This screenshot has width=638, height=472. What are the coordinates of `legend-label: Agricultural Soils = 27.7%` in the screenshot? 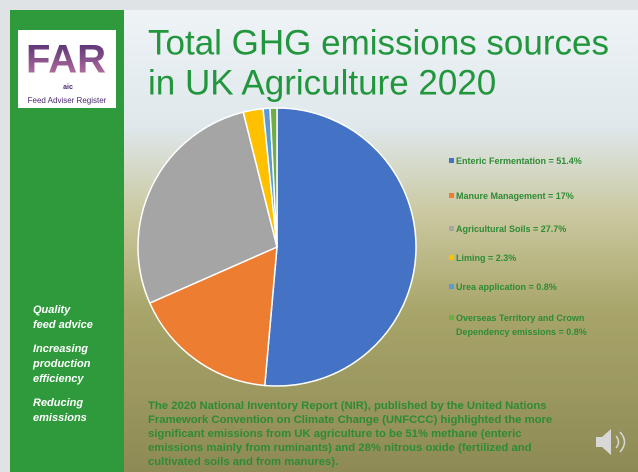 It's located at (511, 229).